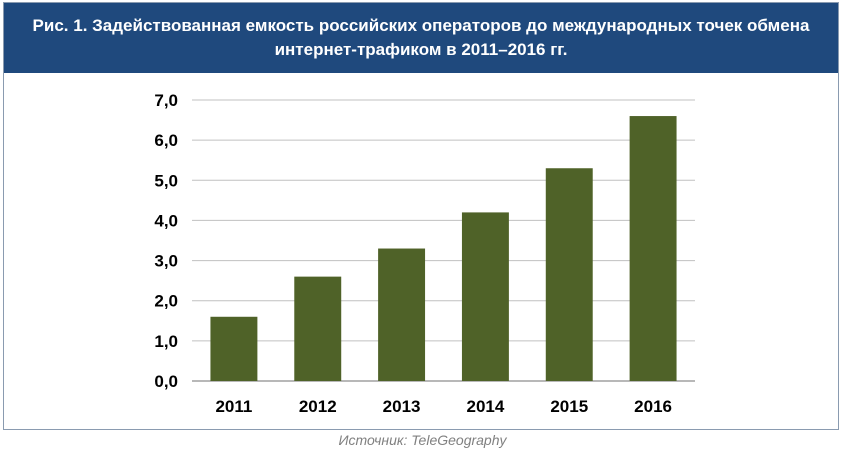 Image resolution: width=845 pixels, height=460 pixels. What do you see at coordinates (486, 406) in the screenshot?
I see `x-tick-label: 2014` at bounding box center [486, 406].